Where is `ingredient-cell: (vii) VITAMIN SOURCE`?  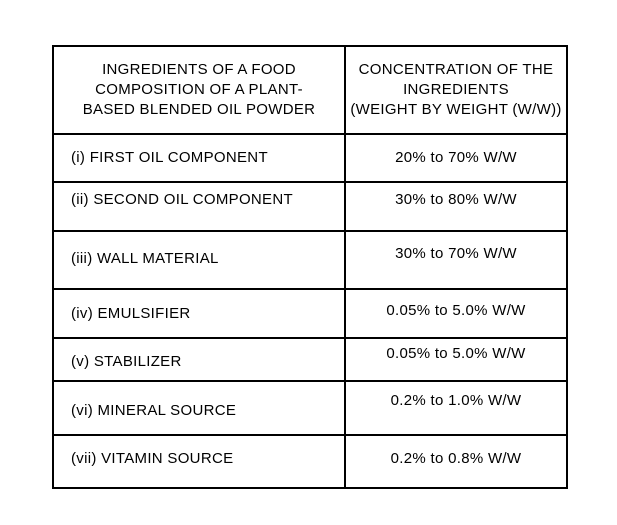
ingredient-cell: (vii) VITAMIN SOURCE is located at coordinates (200, 461).